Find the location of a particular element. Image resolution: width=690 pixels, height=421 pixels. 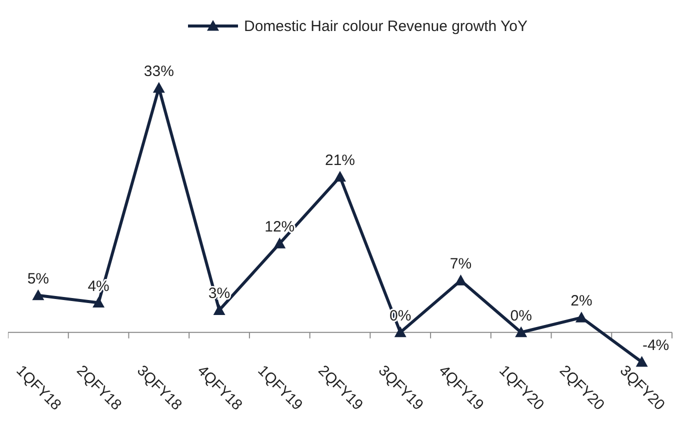

data-label: -4% is located at coordinates (656, 345).